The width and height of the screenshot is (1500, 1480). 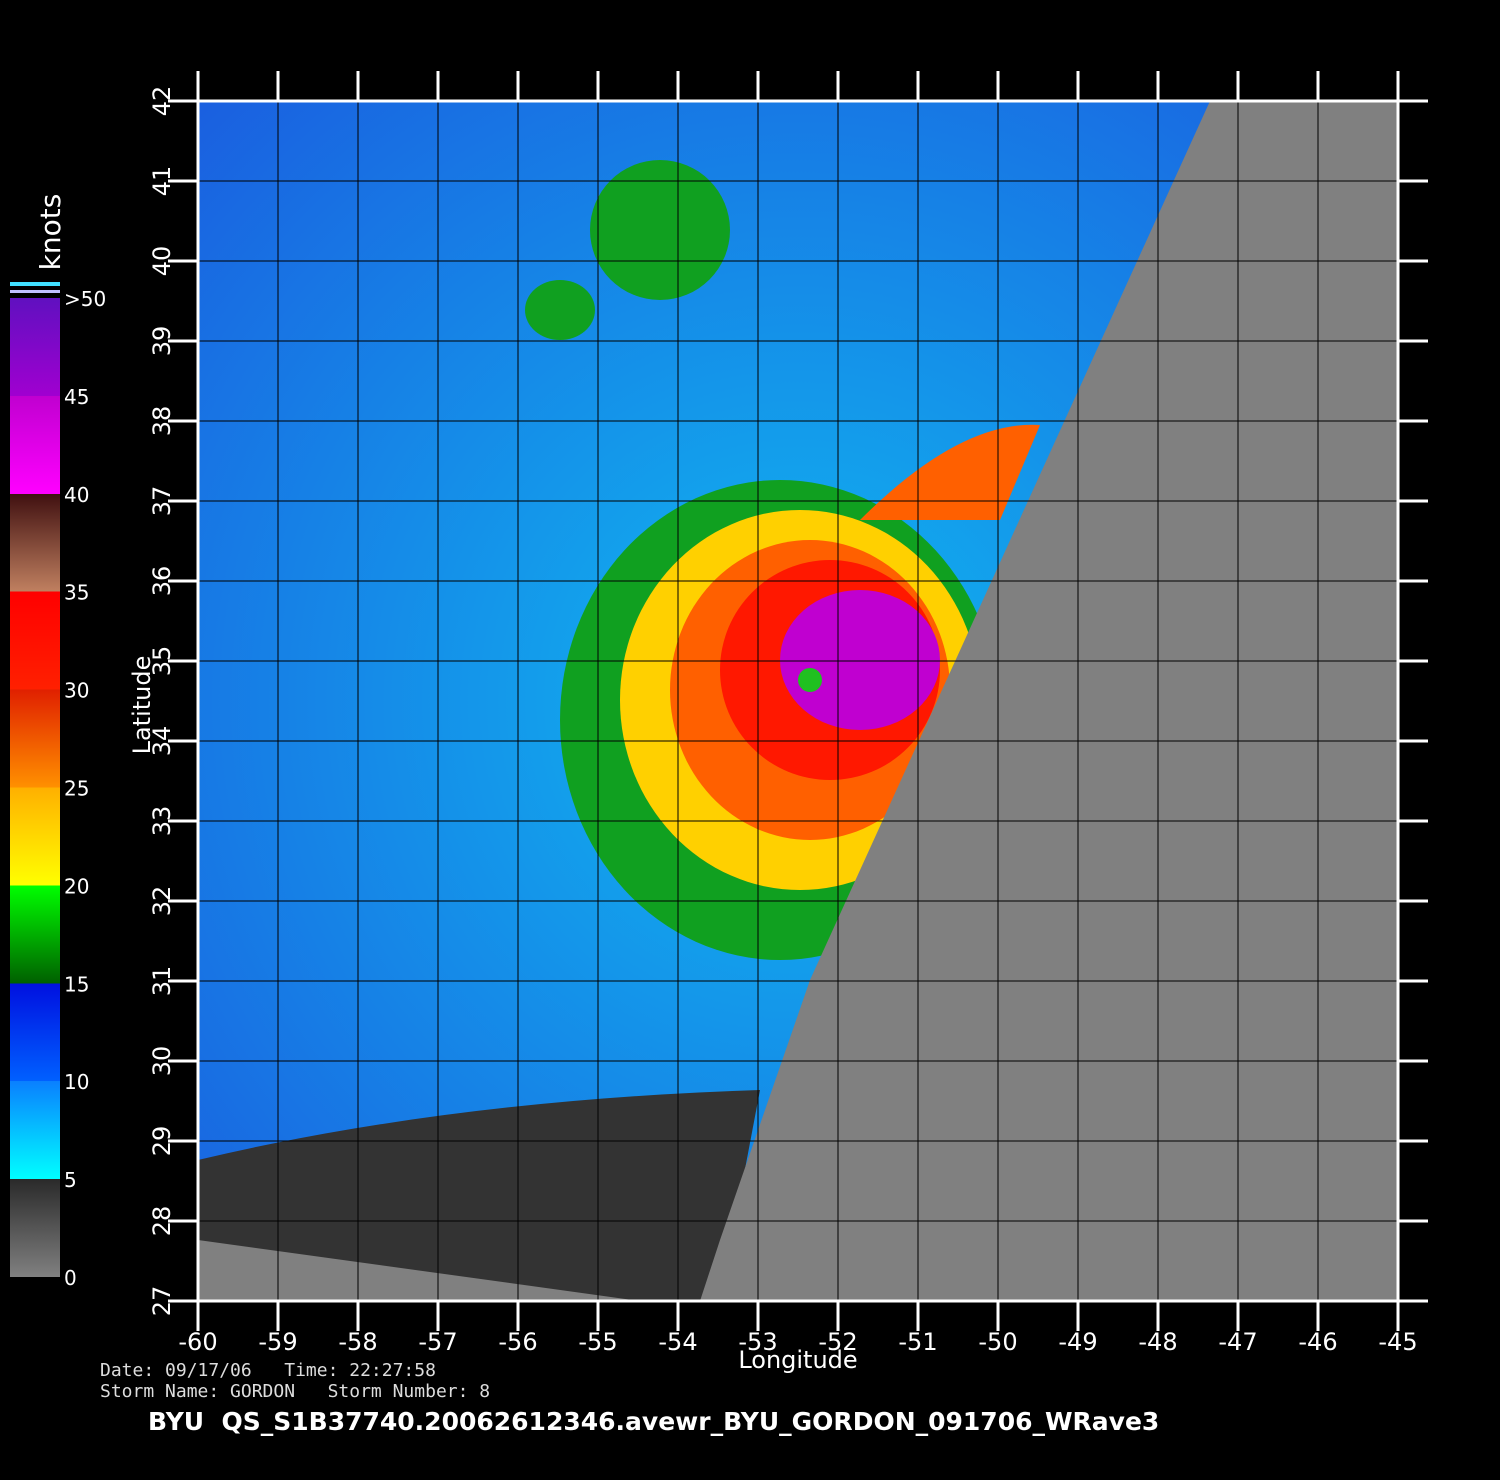 I want to click on colorbar-tick-label: 0, so click(x=70, y=1278).